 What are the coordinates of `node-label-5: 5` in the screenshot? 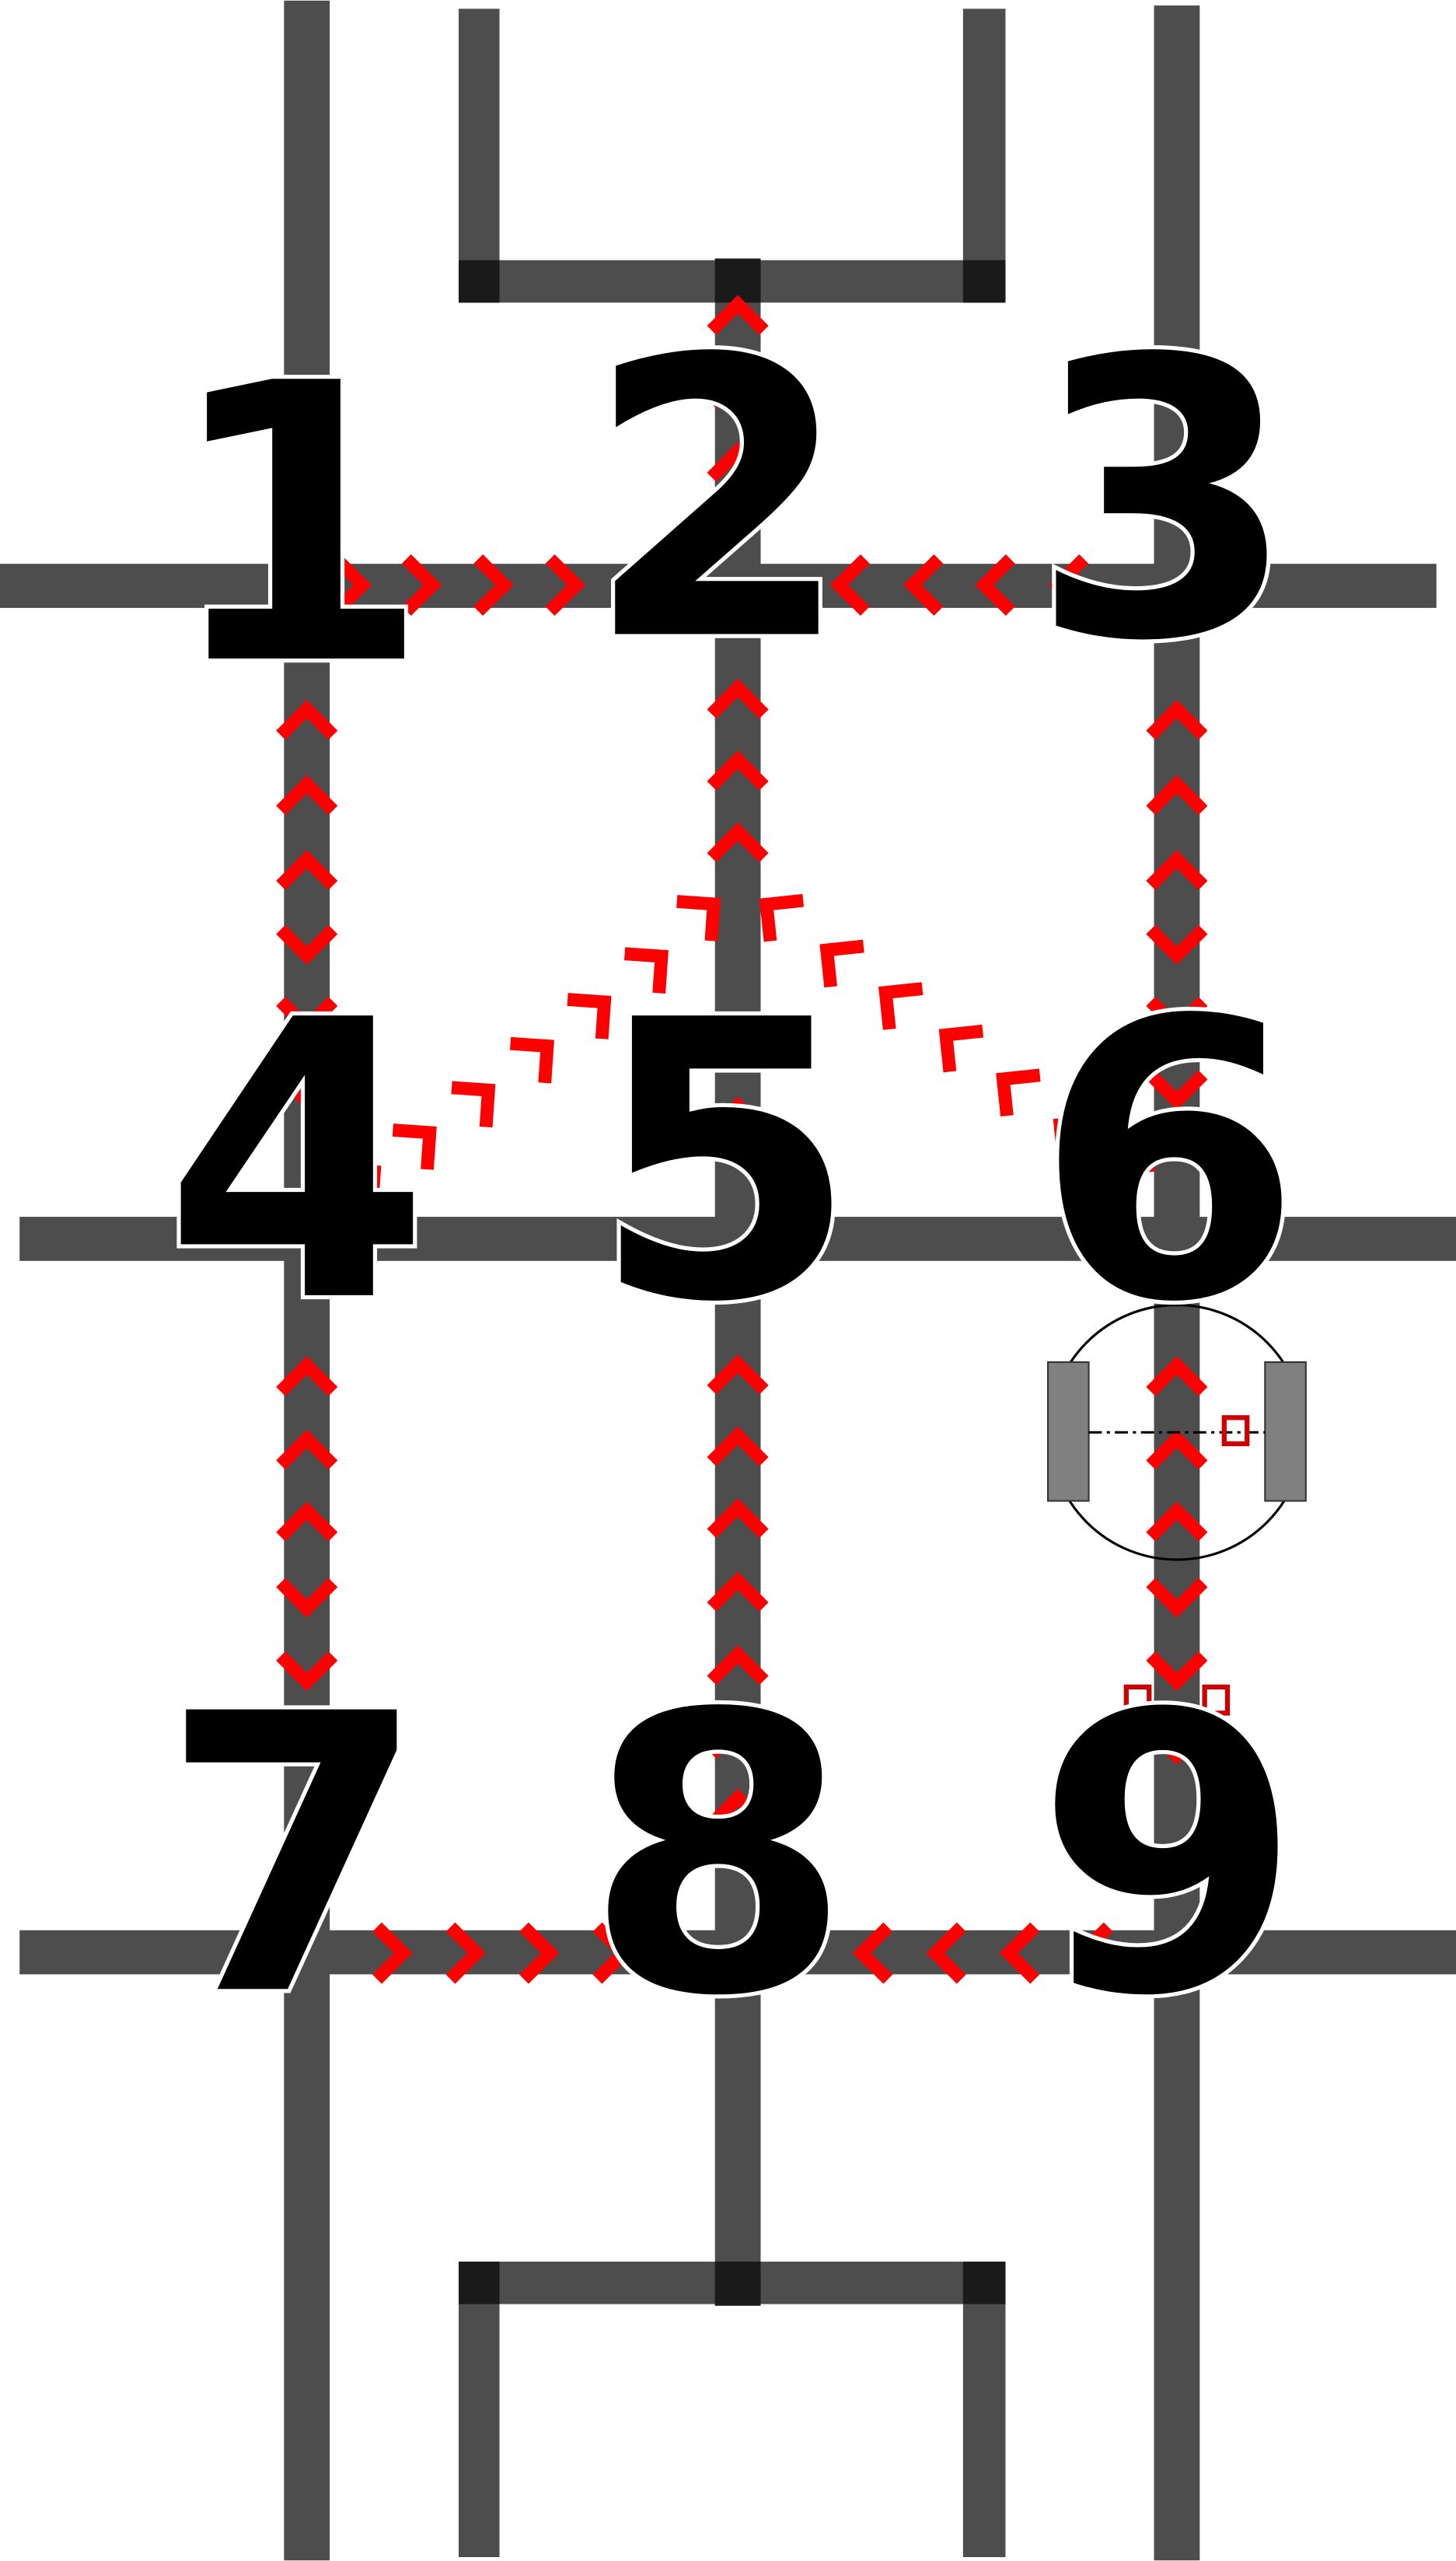 It's located at (725, 1163).